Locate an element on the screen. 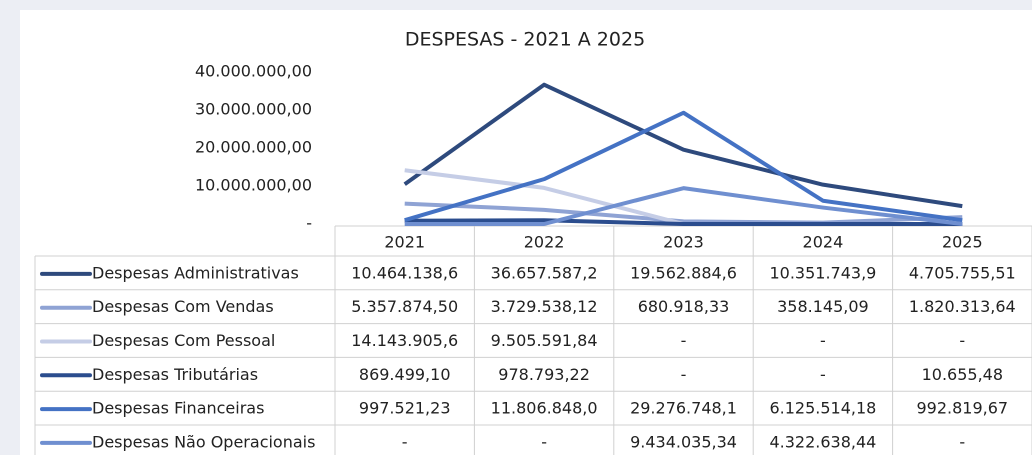 The image size is (1032, 455). x-tick-label: 2021 is located at coordinates (404, 242).